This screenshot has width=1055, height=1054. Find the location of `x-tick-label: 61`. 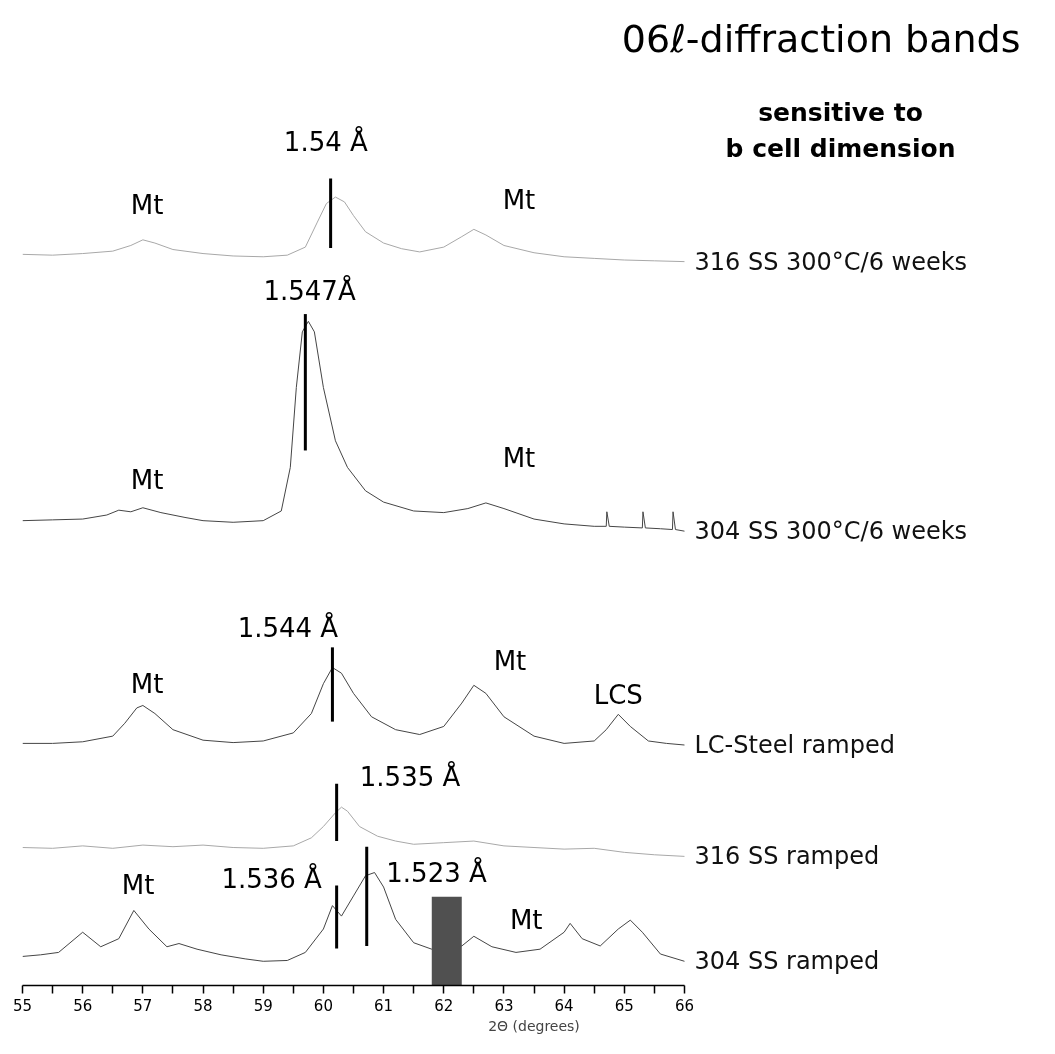

x-tick-label: 61 is located at coordinates (384, 1005).